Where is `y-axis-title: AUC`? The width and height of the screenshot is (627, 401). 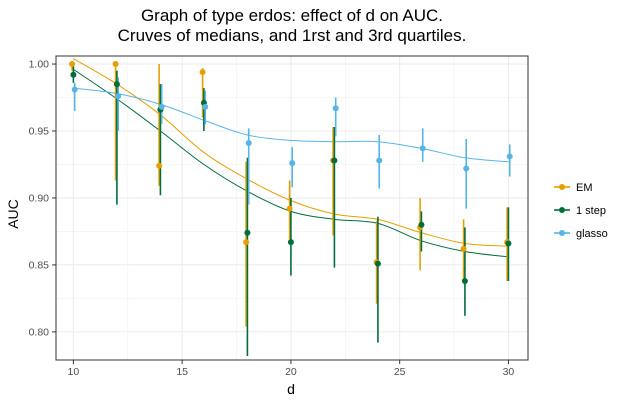
y-axis-title: AUC is located at coordinates (13, 214).